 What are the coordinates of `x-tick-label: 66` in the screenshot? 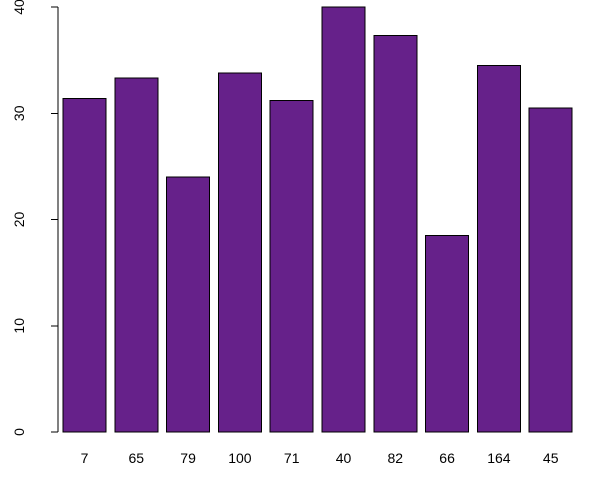 It's located at (447, 458).